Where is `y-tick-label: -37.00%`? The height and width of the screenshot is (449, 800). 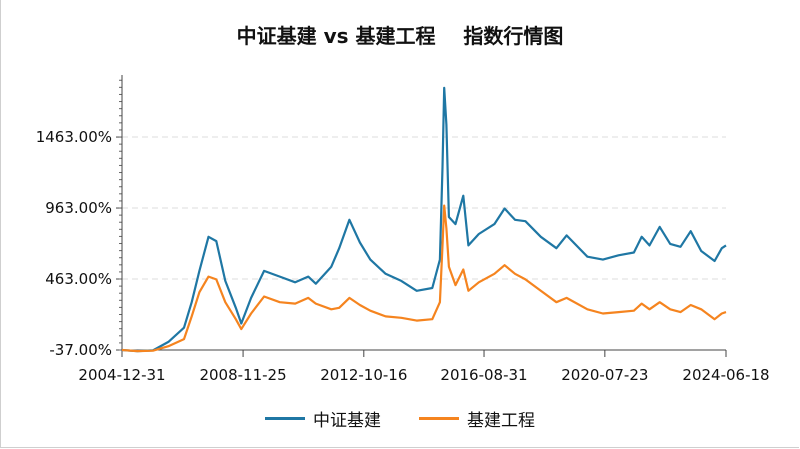 y-tick-label: -37.00% is located at coordinates (80, 350).